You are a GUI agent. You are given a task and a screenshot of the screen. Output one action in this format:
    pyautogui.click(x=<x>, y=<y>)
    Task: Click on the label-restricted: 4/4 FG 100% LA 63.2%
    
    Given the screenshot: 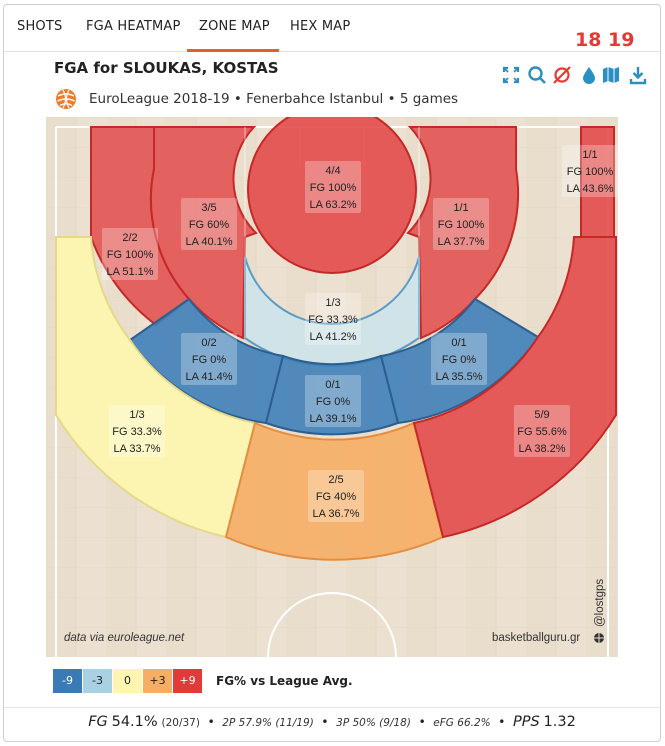 What is the action you would take?
    pyautogui.click(x=333, y=187)
    